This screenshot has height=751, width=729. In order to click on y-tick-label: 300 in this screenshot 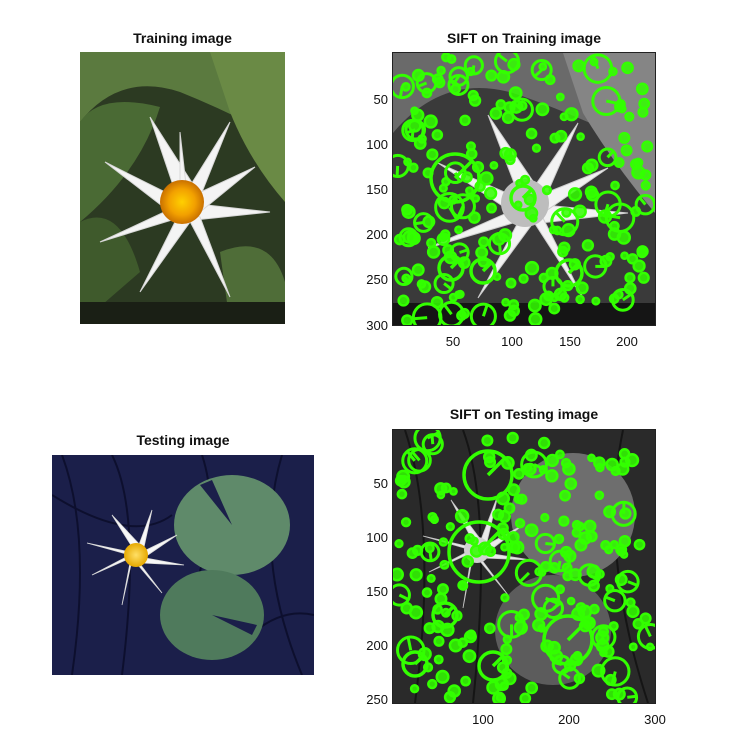, I will do `click(377, 325)`.